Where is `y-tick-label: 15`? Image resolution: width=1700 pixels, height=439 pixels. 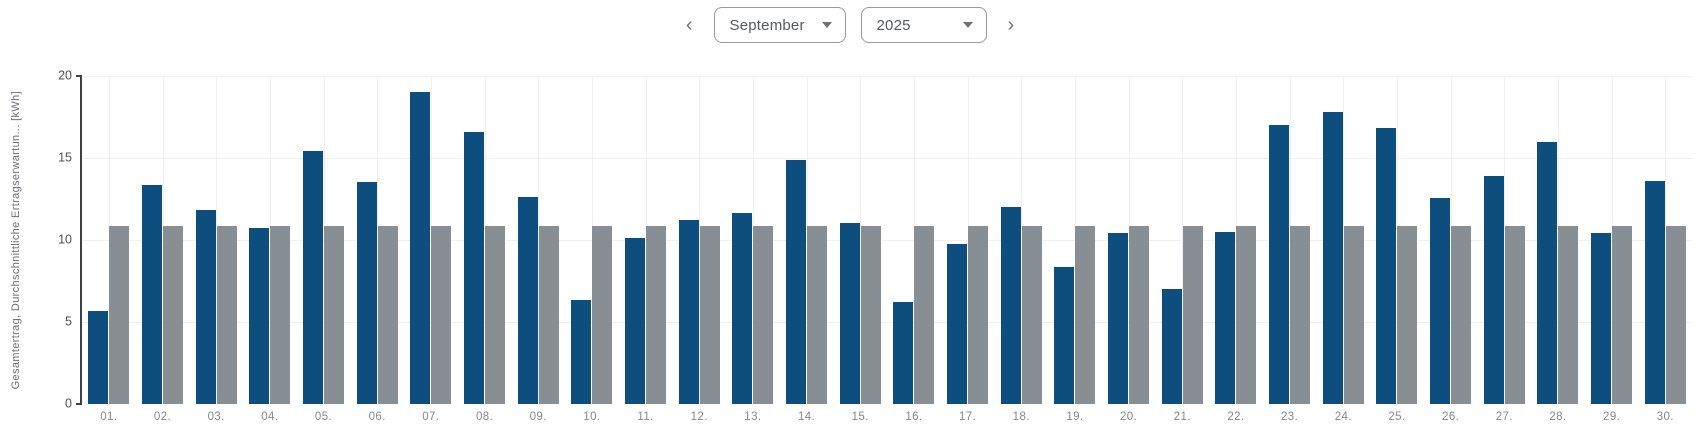 y-tick-label: 15 is located at coordinates (65, 157).